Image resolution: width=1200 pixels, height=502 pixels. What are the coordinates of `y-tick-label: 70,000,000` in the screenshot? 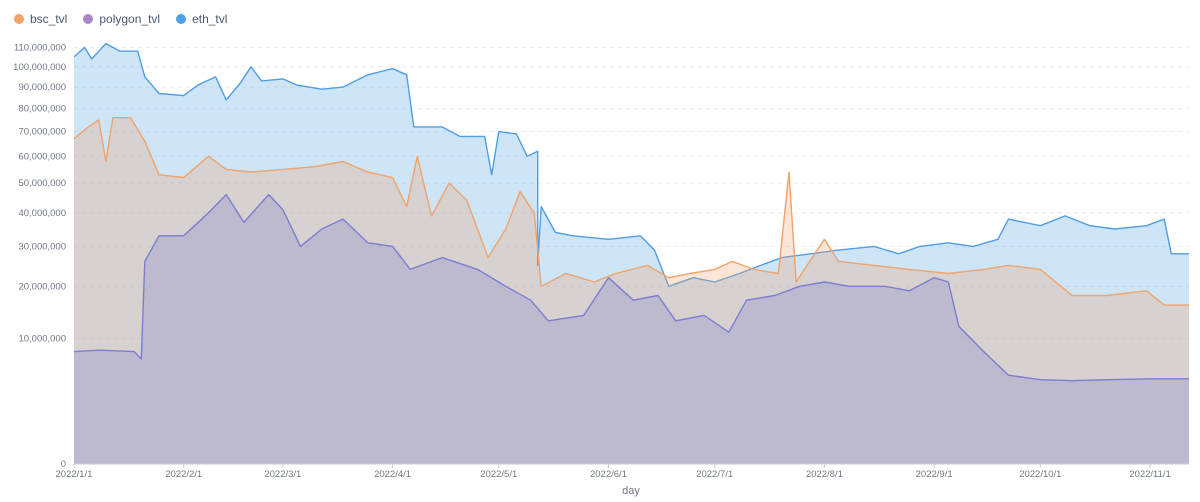 It's located at (42, 132).